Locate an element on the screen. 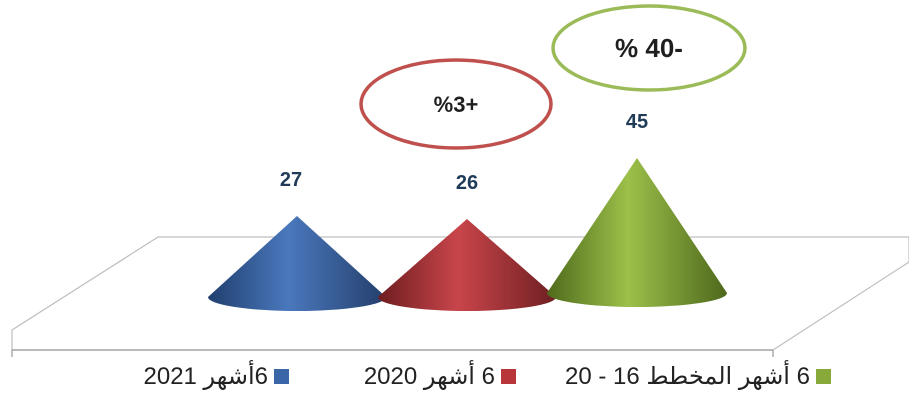 The width and height of the screenshot is (909, 402). legend-item-2021: 6أشهر 2021 is located at coordinates (216, 376).